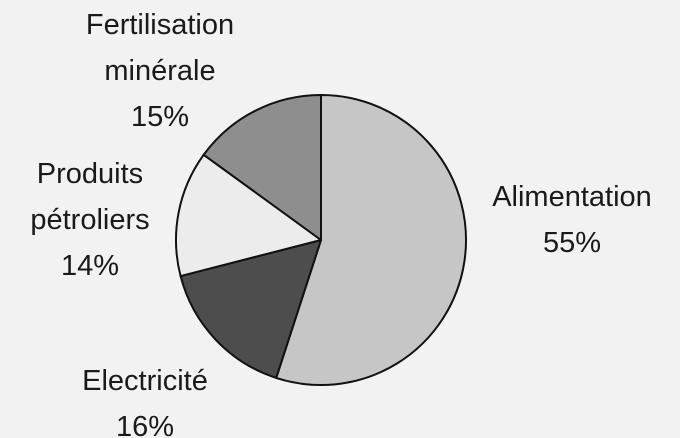  I want to click on value-label: 15%, so click(160, 117).